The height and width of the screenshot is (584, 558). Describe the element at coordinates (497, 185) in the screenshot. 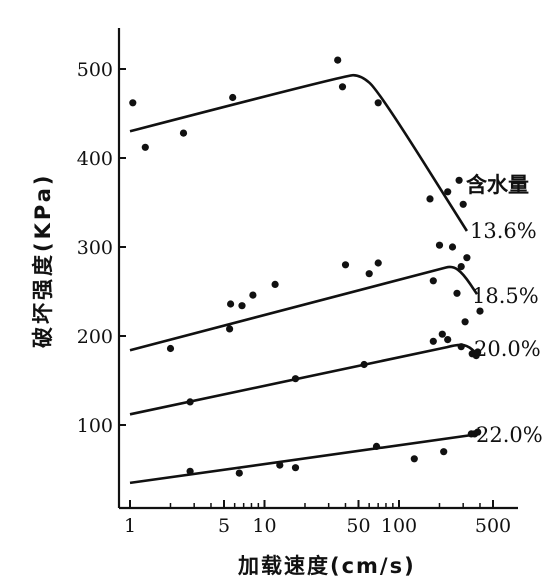

I see `legend-title: 含水量` at that location.